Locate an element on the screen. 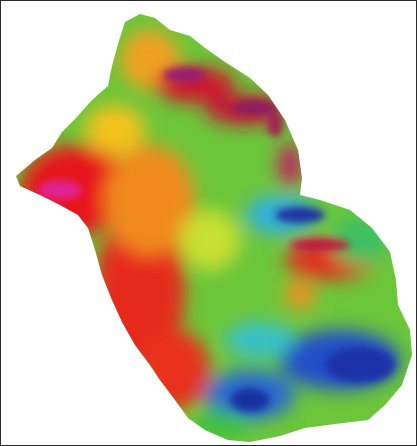 The height and width of the screenshot is (446, 417). deep-blue-west is located at coordinates (250, 400).